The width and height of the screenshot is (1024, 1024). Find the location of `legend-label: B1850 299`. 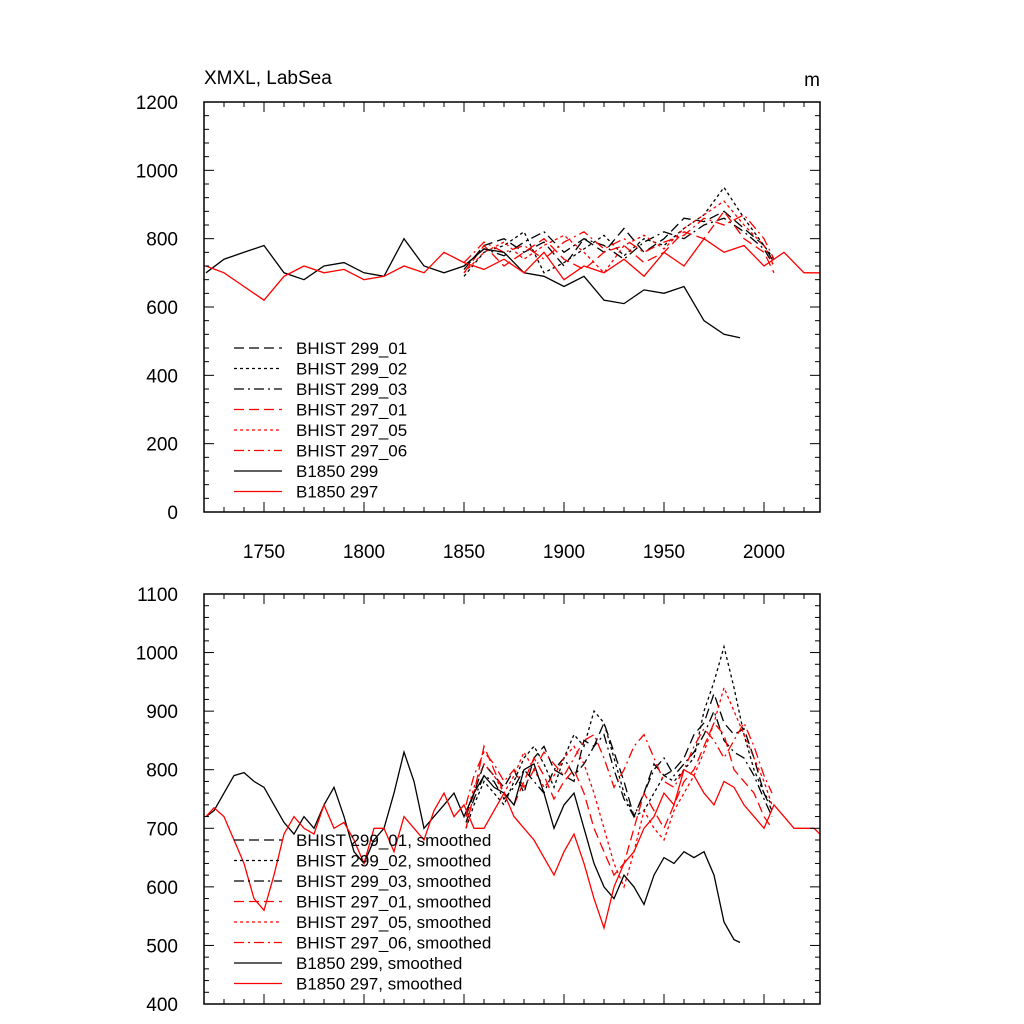

legend-label: B1850 299 is located at coordinates (337, 471).